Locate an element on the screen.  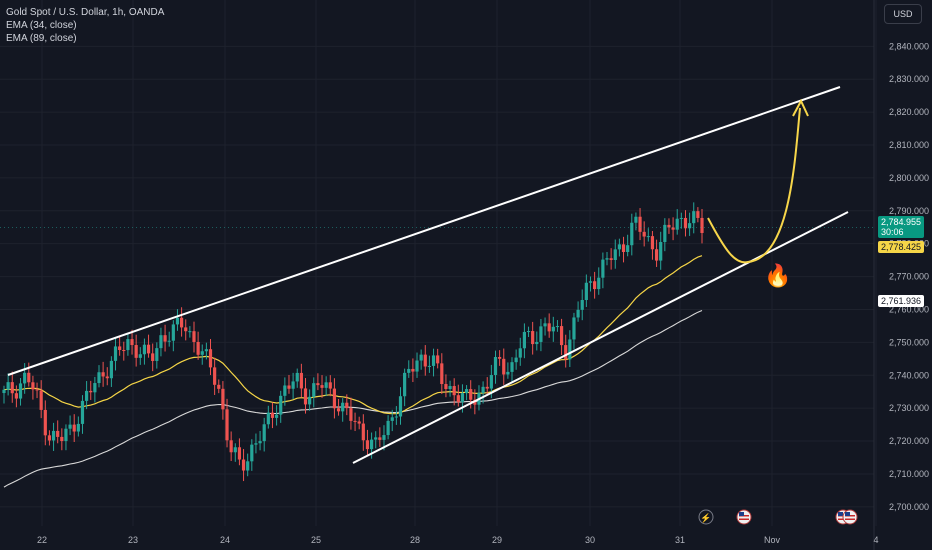
ema-89-badge: 2,761.936 is located at coordinates (901, 301).